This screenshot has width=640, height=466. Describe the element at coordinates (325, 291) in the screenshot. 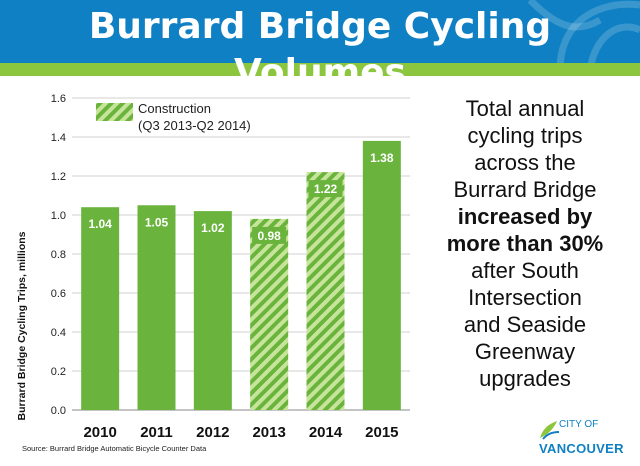

I see `bar-2014` at that location.